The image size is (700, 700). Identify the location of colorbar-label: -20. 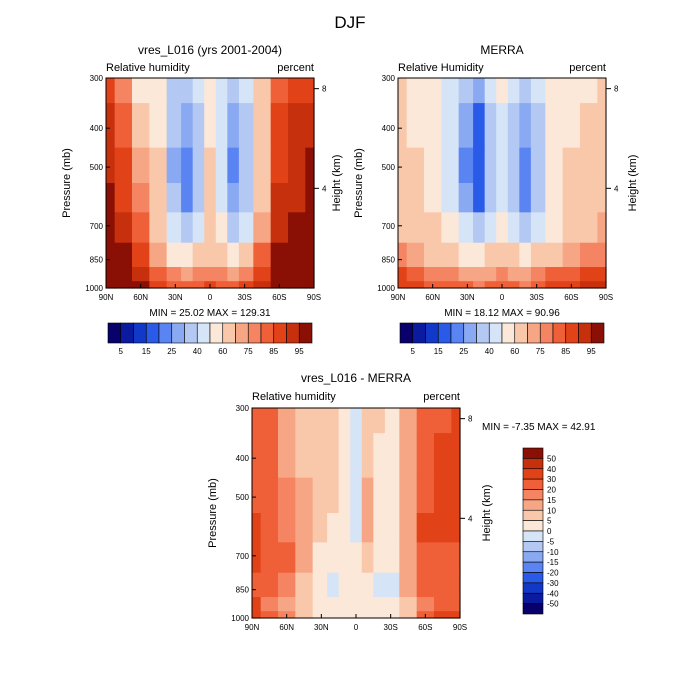
(553, 573).